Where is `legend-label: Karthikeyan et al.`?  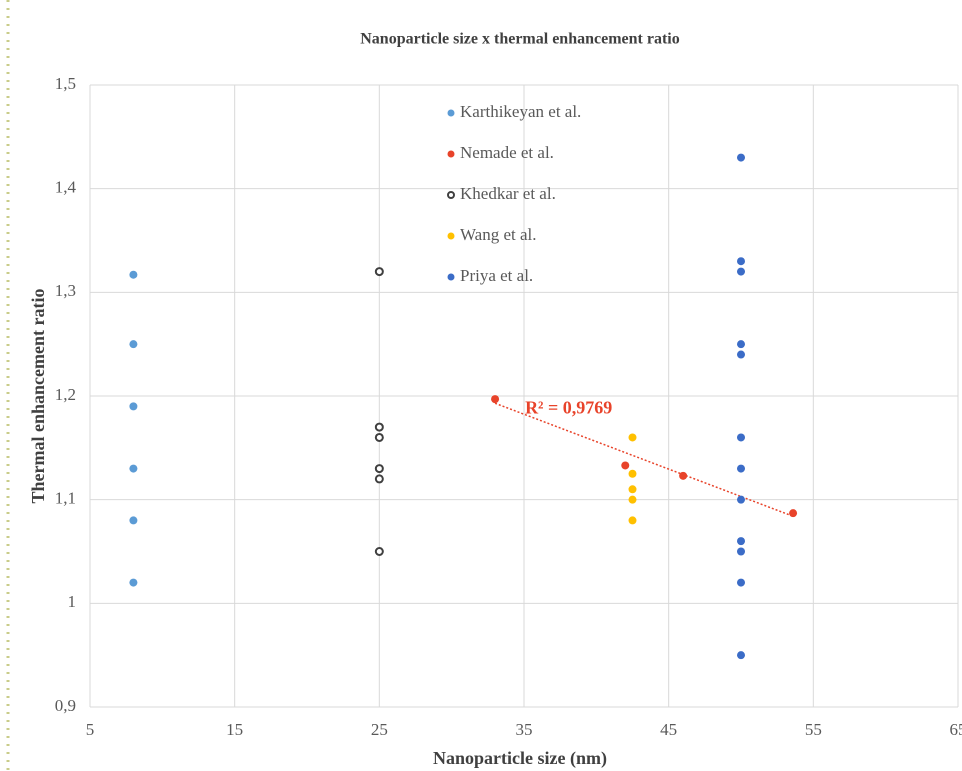 legend-label: Karthikeyan et al. is located at coordinates (520, 111).